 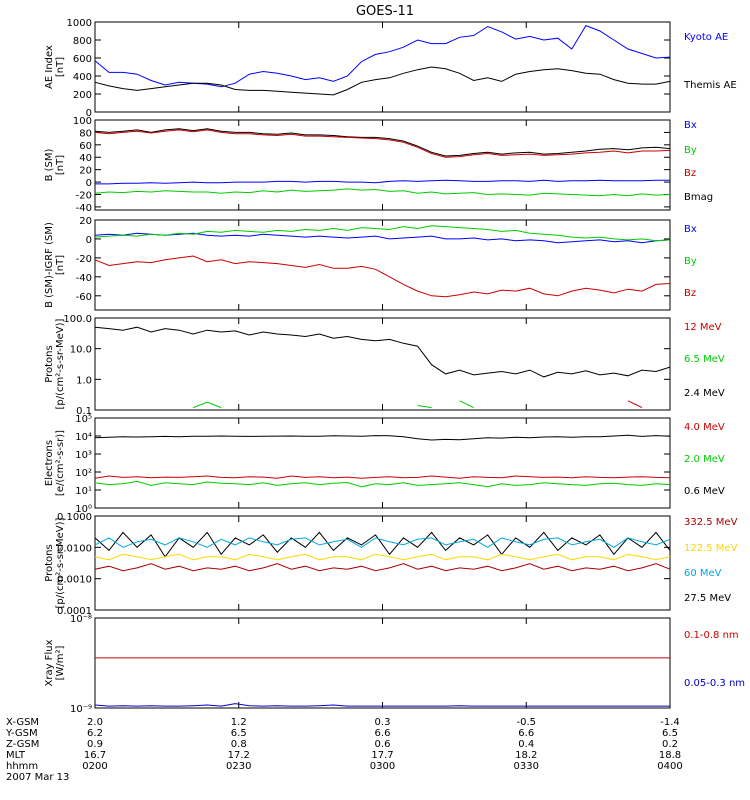 What do you see at coordinates (22, 766) in the screenshot?
I see `x-row-label: hhmm` at bounding box center [22, 766].